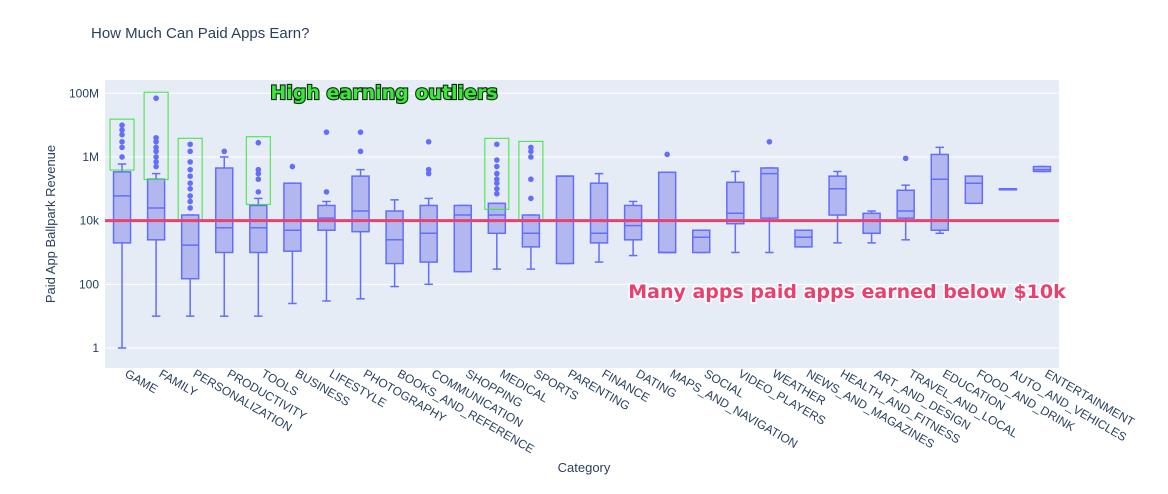 Image resolution: width=1168 pixels, height=494 pixels. I want to click on x-axis-label: Category, so click(584, 467).